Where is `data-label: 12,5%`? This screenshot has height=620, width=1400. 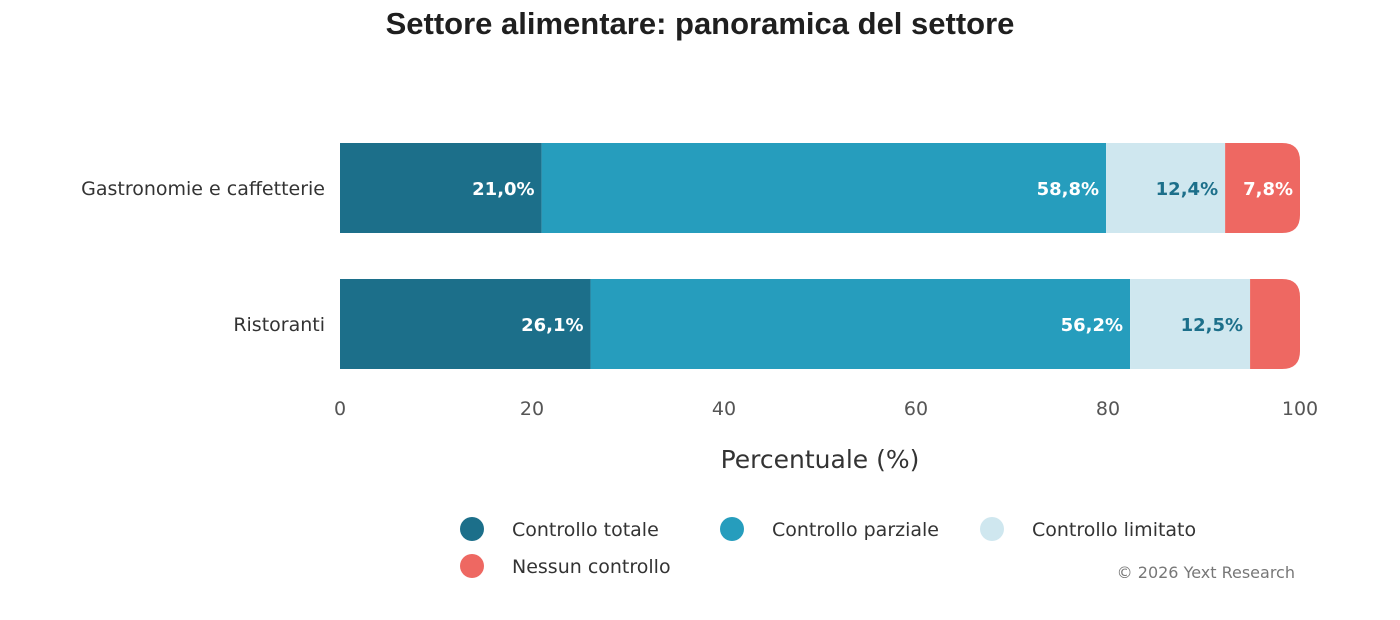
data-label: 12,5% is located at coordinates (1212, 325).